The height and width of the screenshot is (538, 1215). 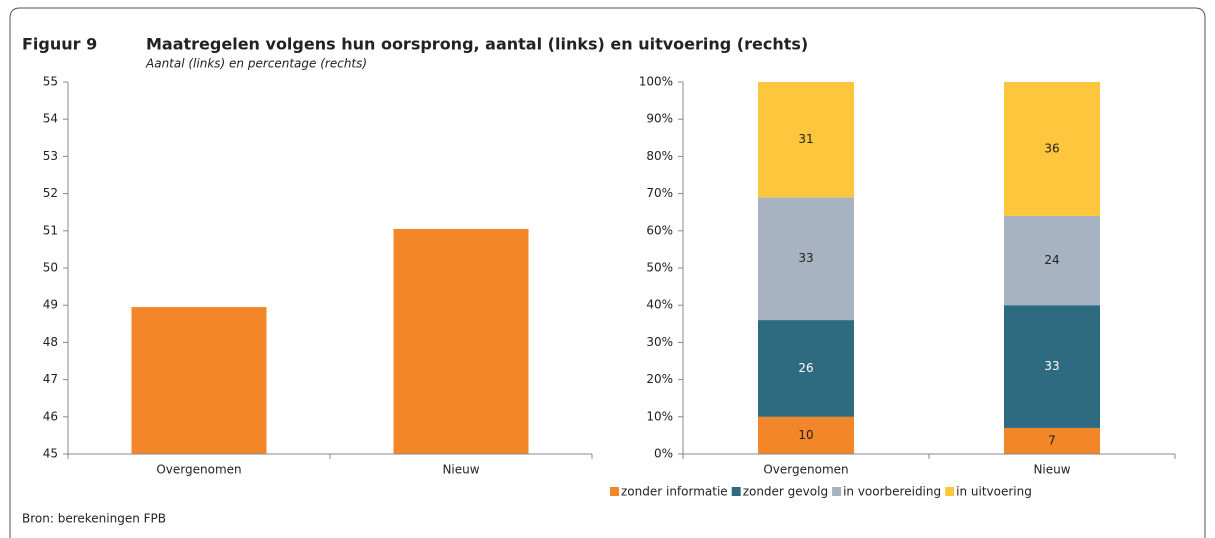 I want to click on y-tick-label: 45, so click(x=50, y=454).